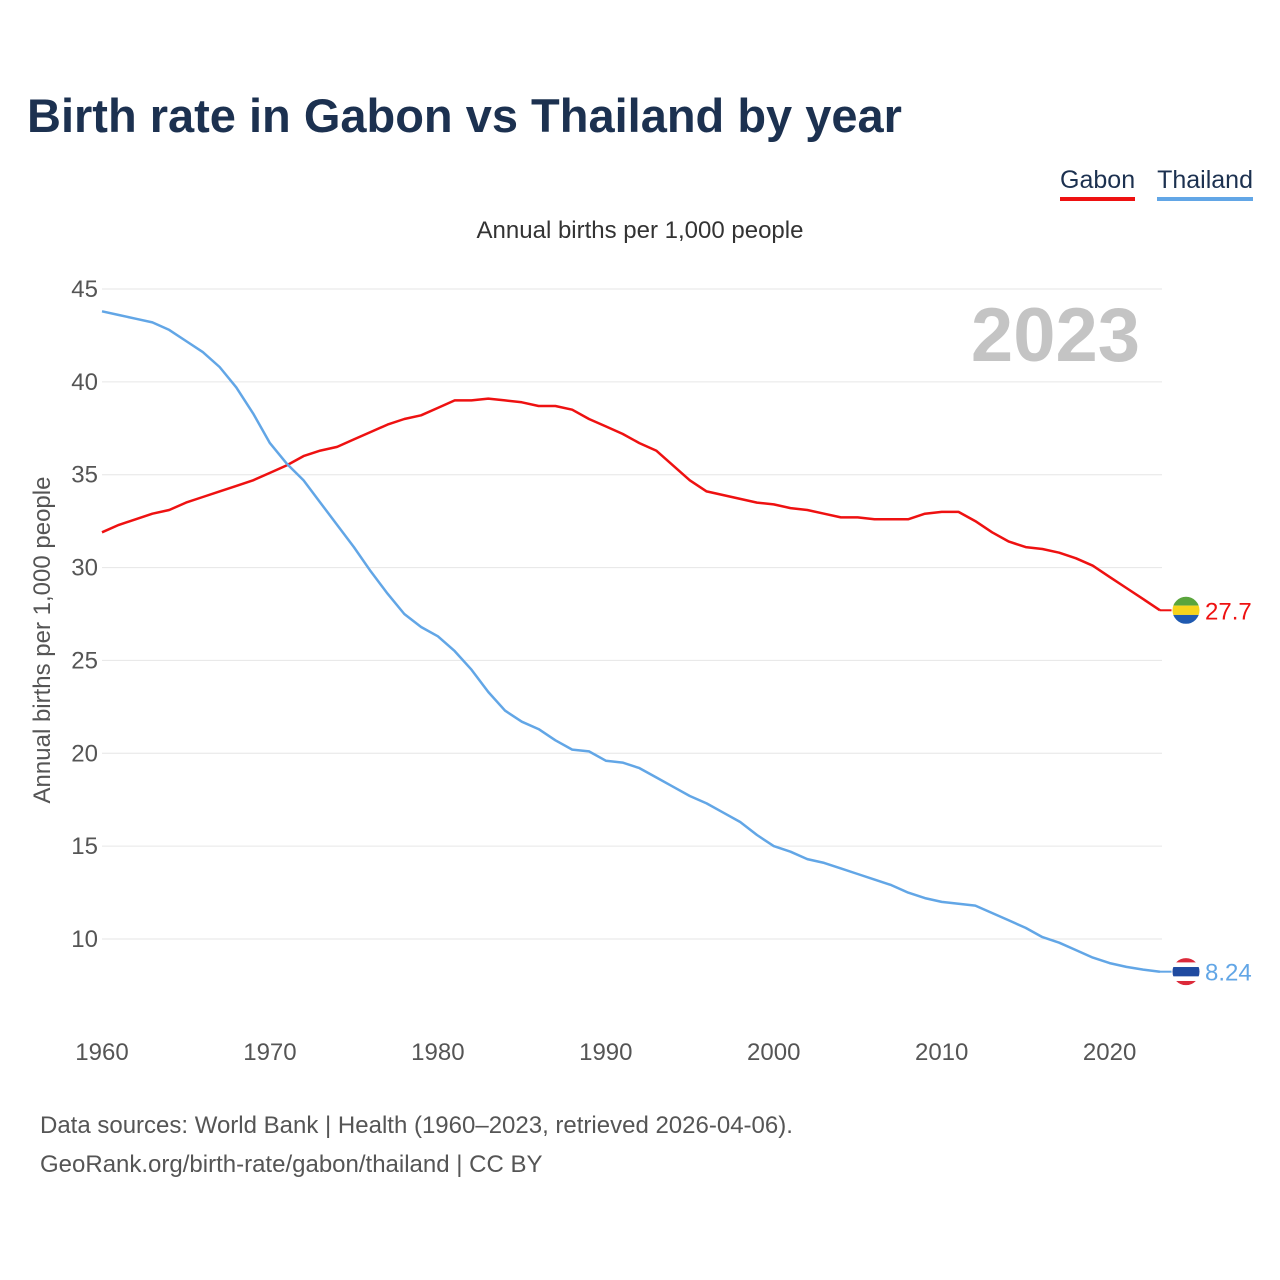 This screenshot has width=1280, height=1280. Describe the element at coordinates (1228, 973) in the screenshot. I see `end-value-label: 8.24` at that location.